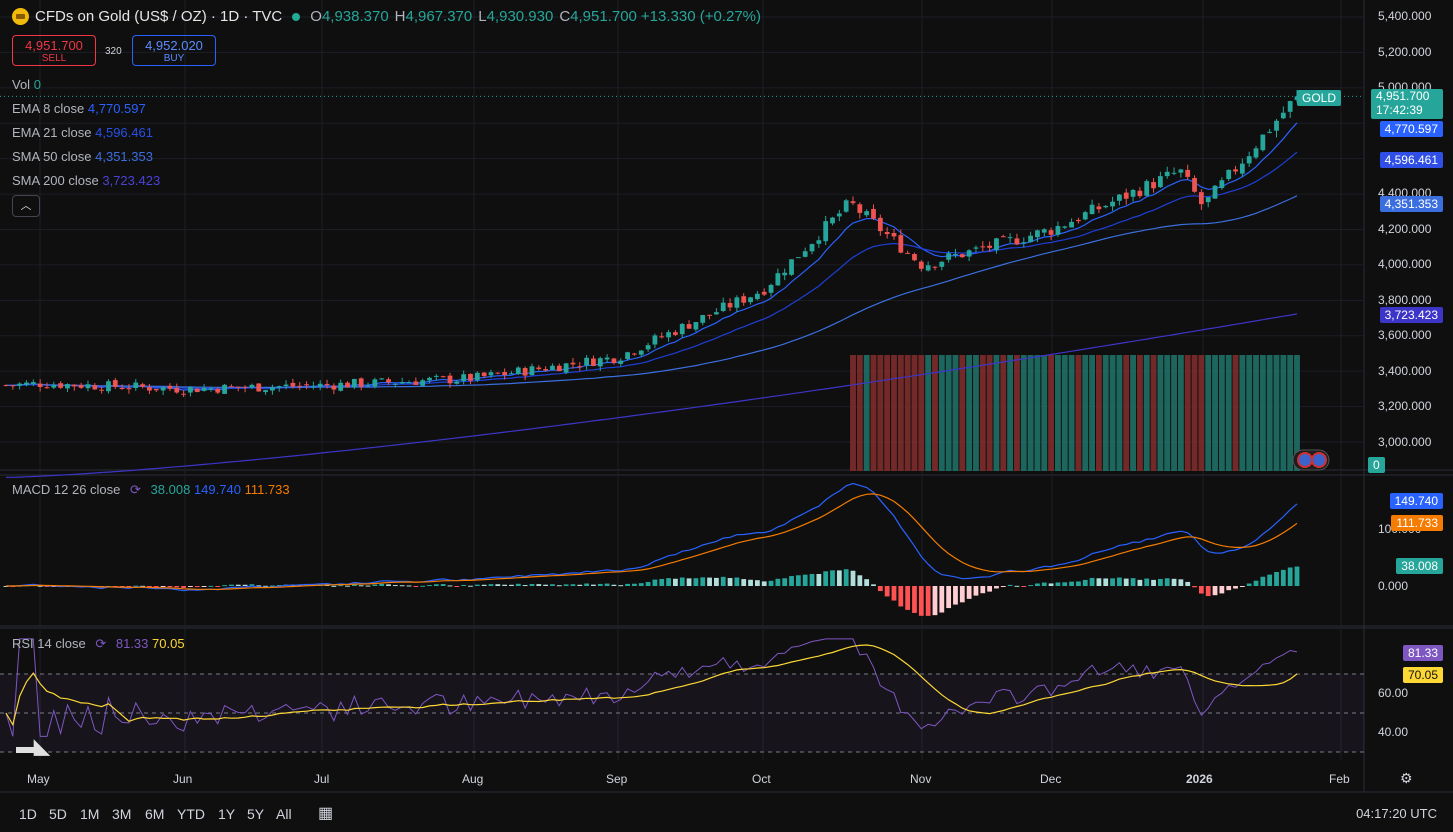 The width and height of the screenshot is (1453, 832). Describe the element at coordinates (326, 813) in the screenshot. I see `date-range-calendar-icon: ▦` at that location.